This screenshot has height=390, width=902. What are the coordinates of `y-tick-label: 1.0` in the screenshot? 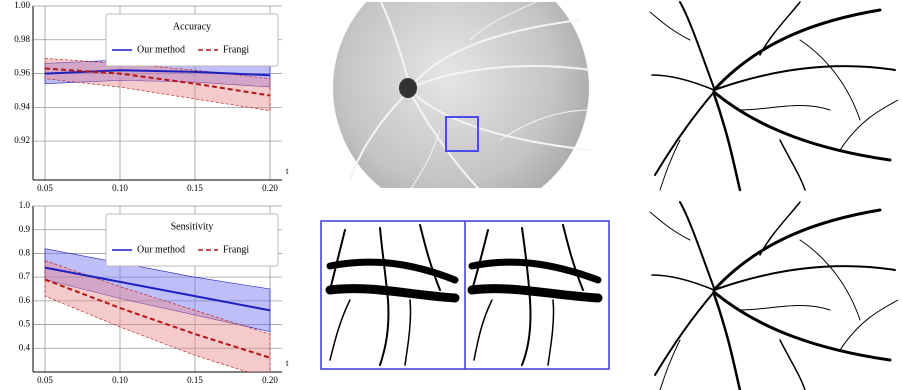 It's located at (25, 205).